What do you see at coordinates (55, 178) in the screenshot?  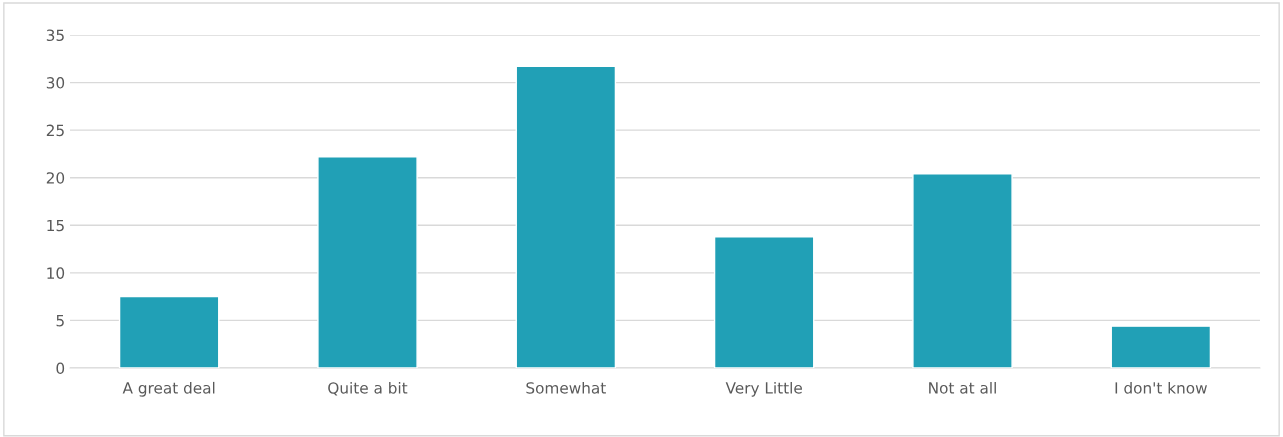 I see `y-tick-label: 20` at bounding box center [55, 178].